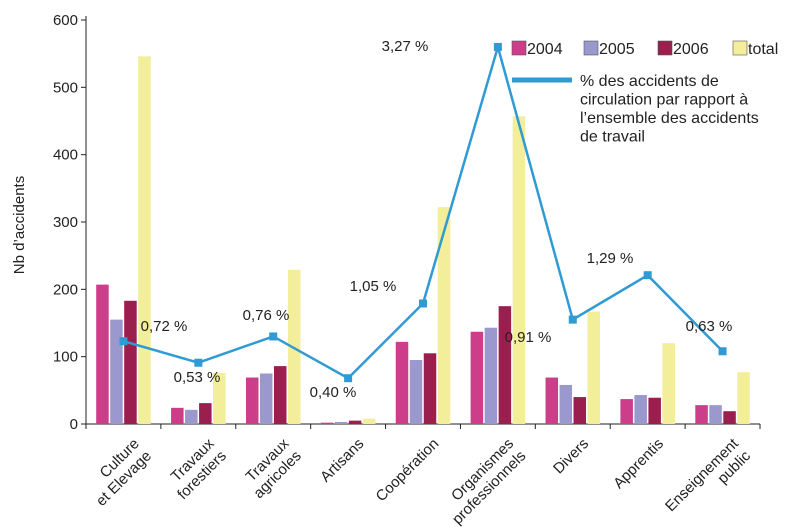 Image resolution: width=791 pixels, height=527 pixels. Describe the element at coordinates (65, 357) in the screenshot. I see `y-tick-label: 100` at that location.